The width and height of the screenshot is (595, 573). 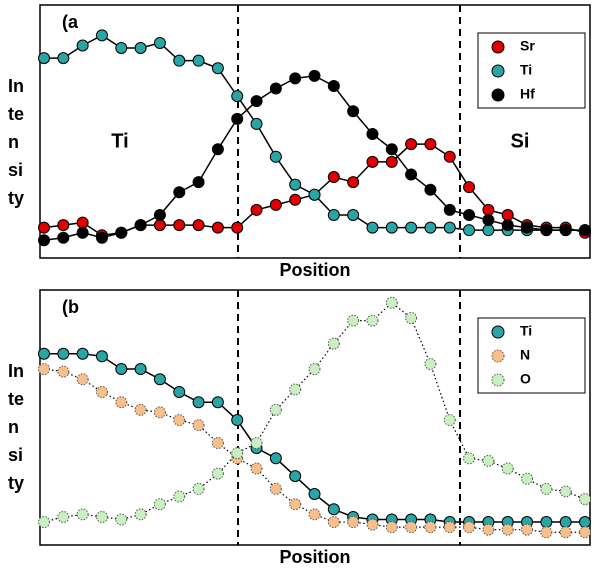 I want to click on y-axis-label: te, so click(x=16, y=399).